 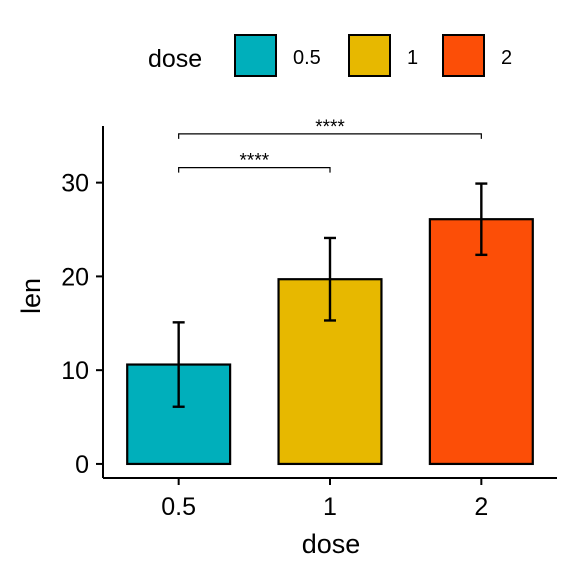 What do you see at coordinates (178, 507) in the screenshot?
I see `x-tick-label-0.5: 0.5` at bounding box center [178, 507].